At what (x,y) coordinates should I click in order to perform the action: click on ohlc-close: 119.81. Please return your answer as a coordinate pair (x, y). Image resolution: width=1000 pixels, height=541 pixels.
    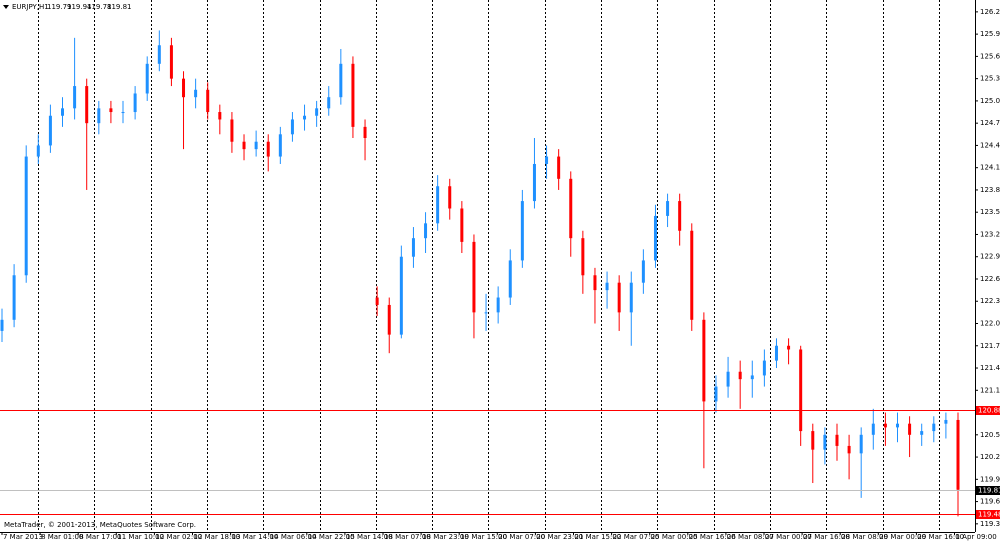
    Looking at the image, I should click on (119, 7).